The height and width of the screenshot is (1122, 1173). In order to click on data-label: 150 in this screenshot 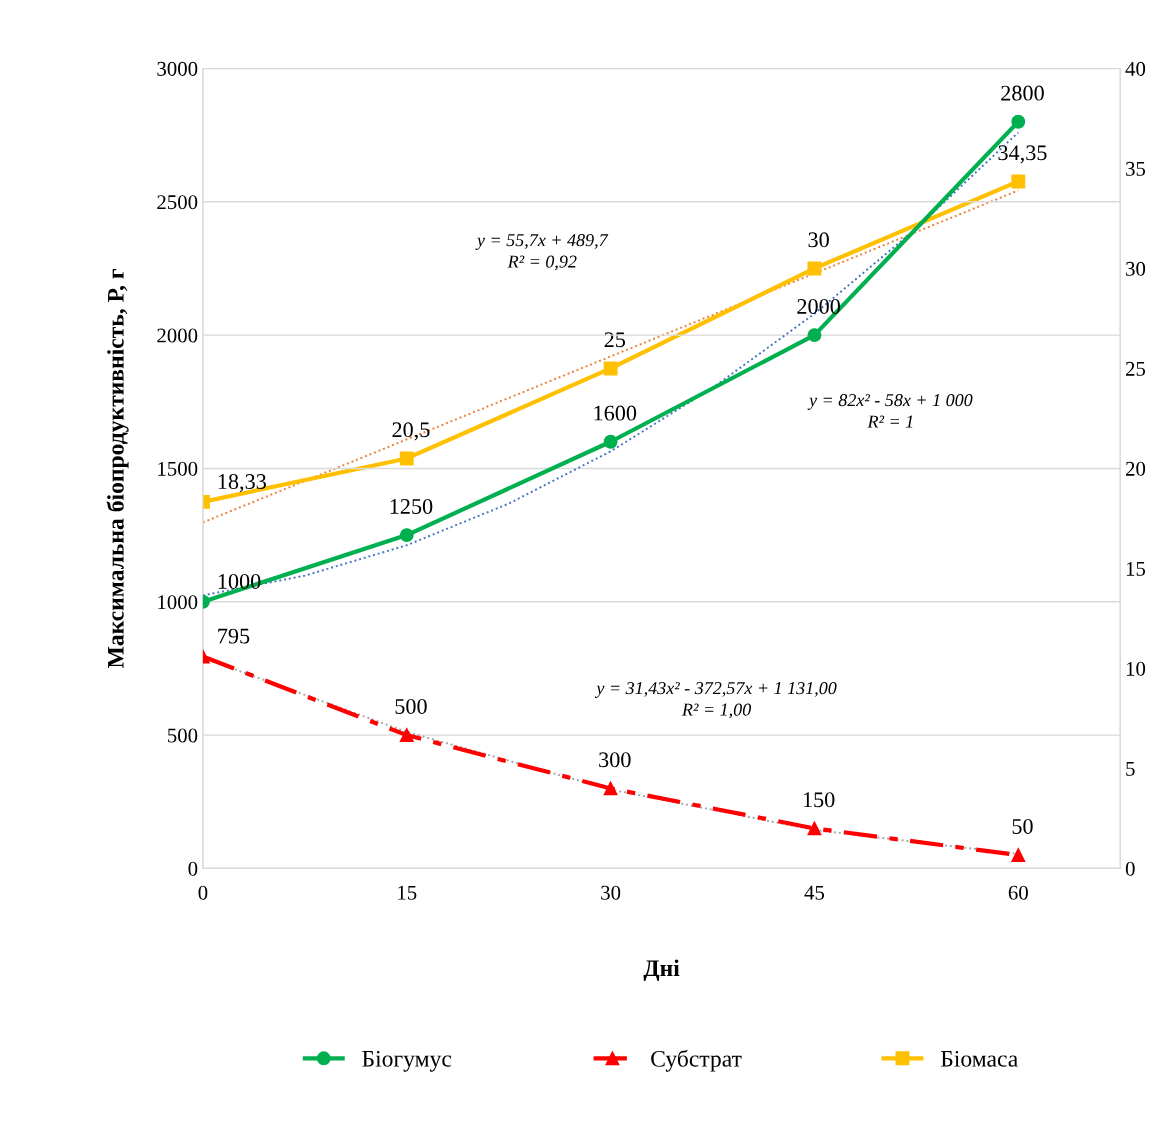, I will do `click(819, 800)`.